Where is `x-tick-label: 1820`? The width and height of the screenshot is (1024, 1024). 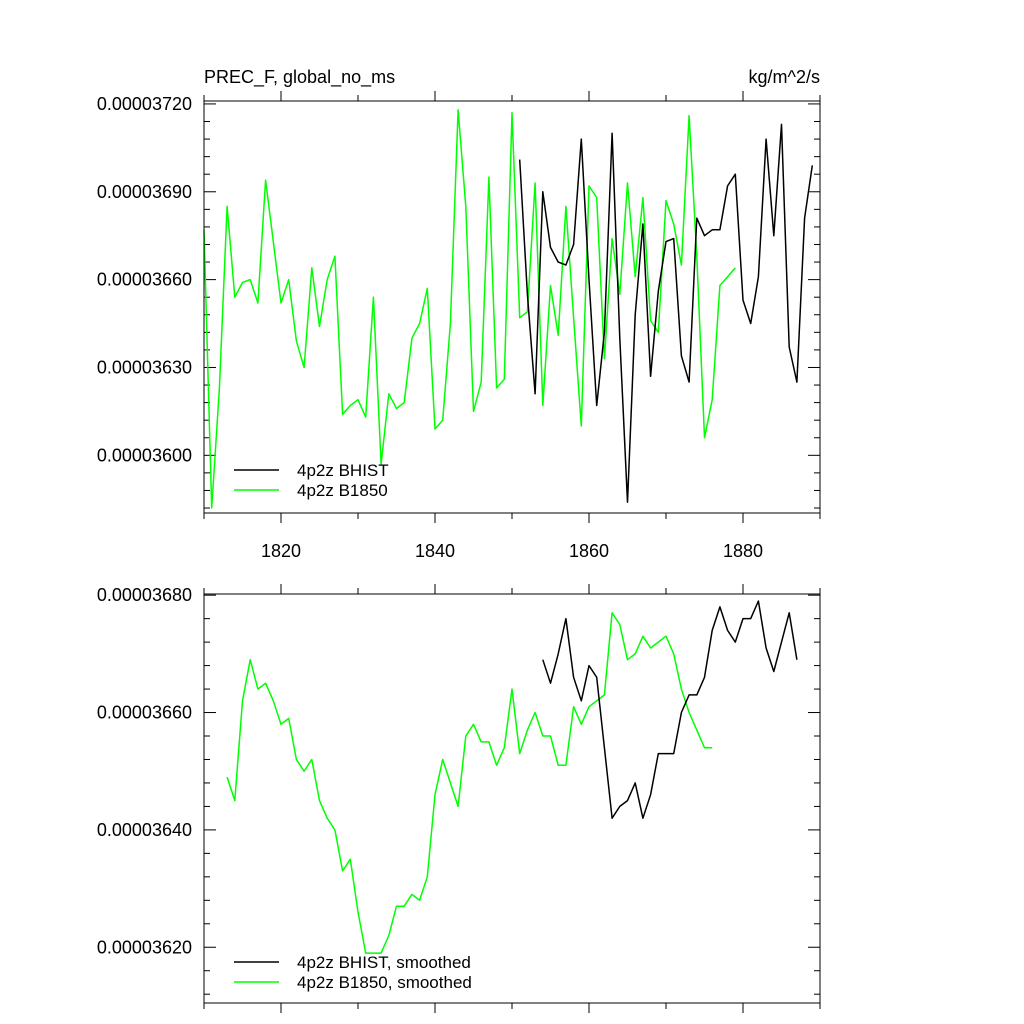
x-tick-label: 1820 is located at coordinates (281, 551).